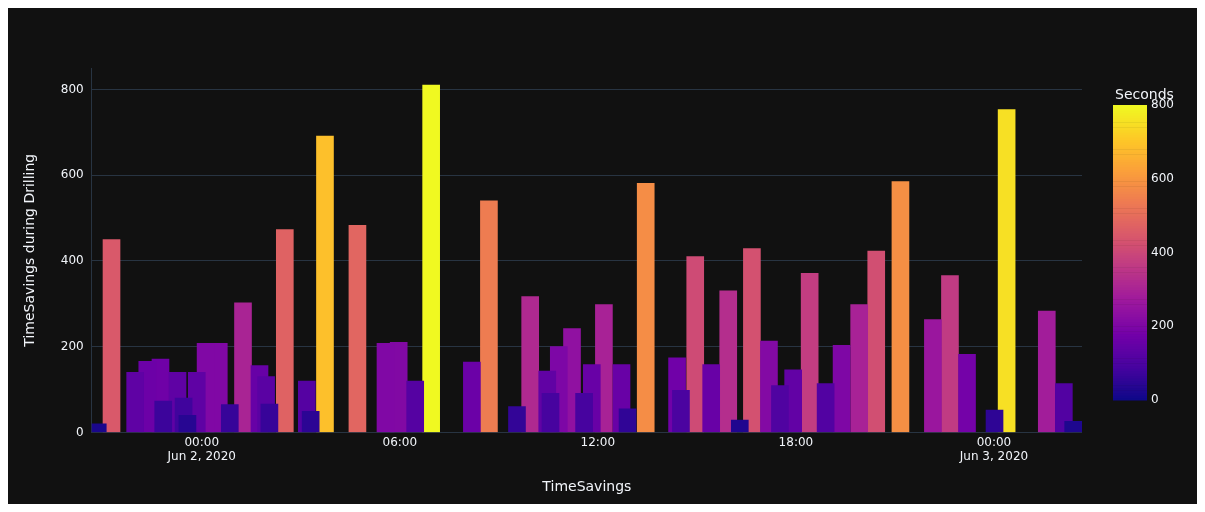 The image size is (1205, 512). Describe the element at coordinates (993, 449) in the screenshot. I see `x-tick-label: 00:00 Jun 3, 2020` at that location.